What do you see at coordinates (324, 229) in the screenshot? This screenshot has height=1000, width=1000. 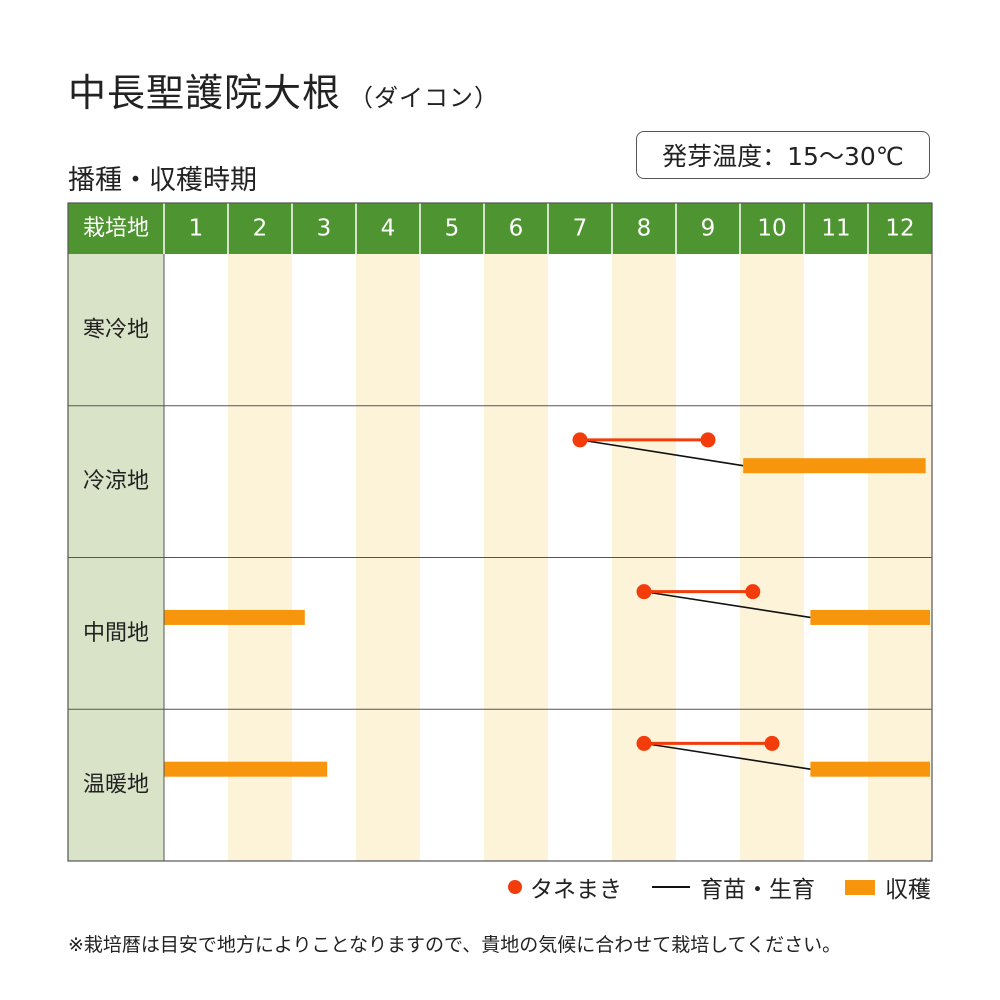 I see `month-label: 3` at bounding box center [324, 229].